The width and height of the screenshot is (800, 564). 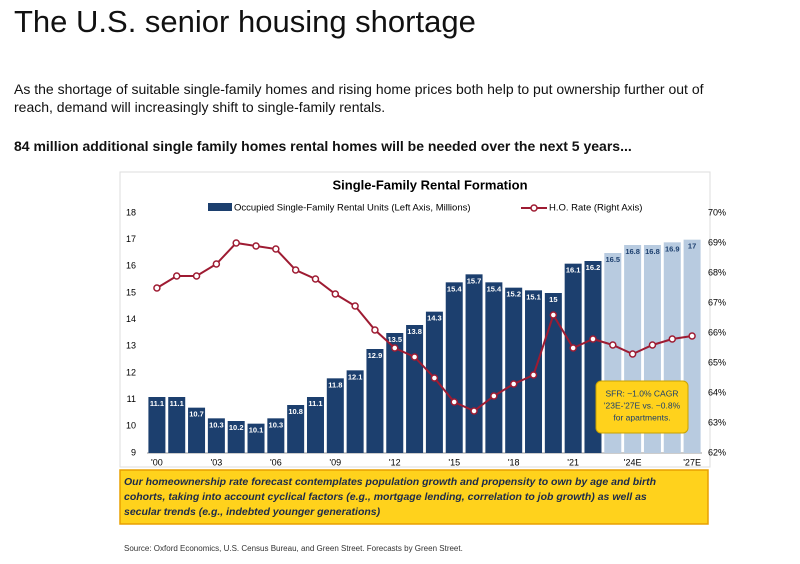 I want to click on bar-value-label: 11.8, so click(x=335, y=384).